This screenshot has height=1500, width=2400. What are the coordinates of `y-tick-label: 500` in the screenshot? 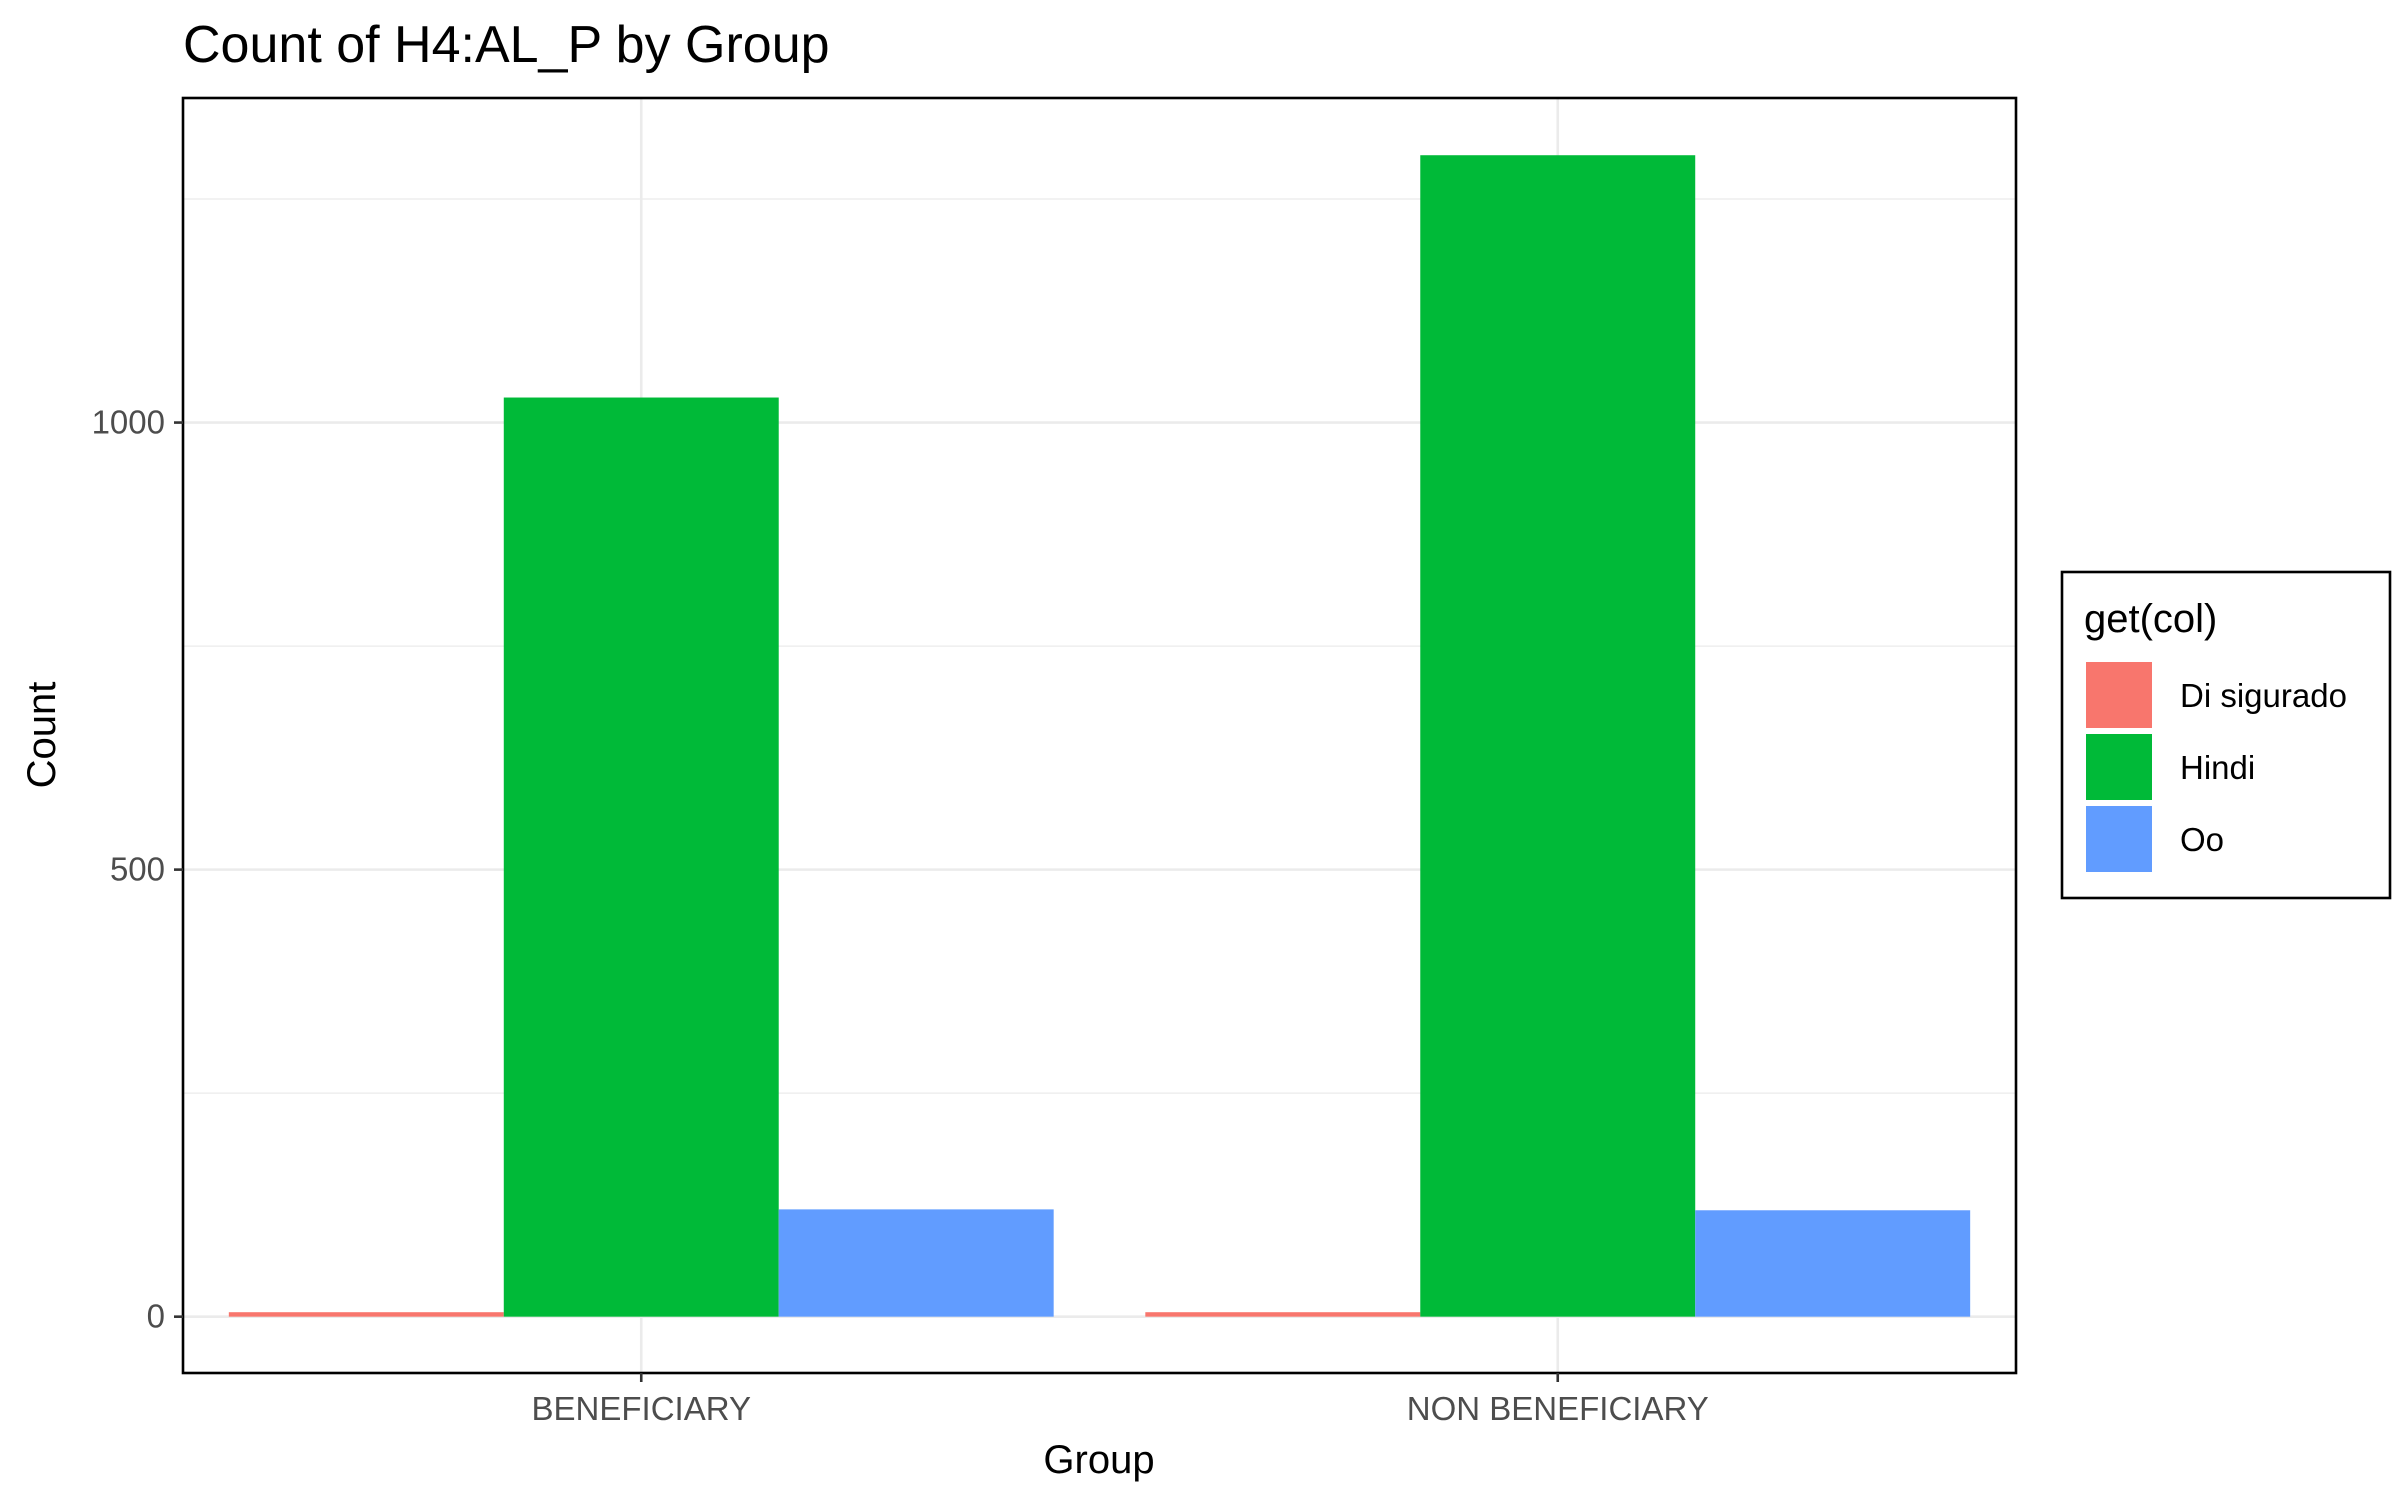 It's located at (137, 869).